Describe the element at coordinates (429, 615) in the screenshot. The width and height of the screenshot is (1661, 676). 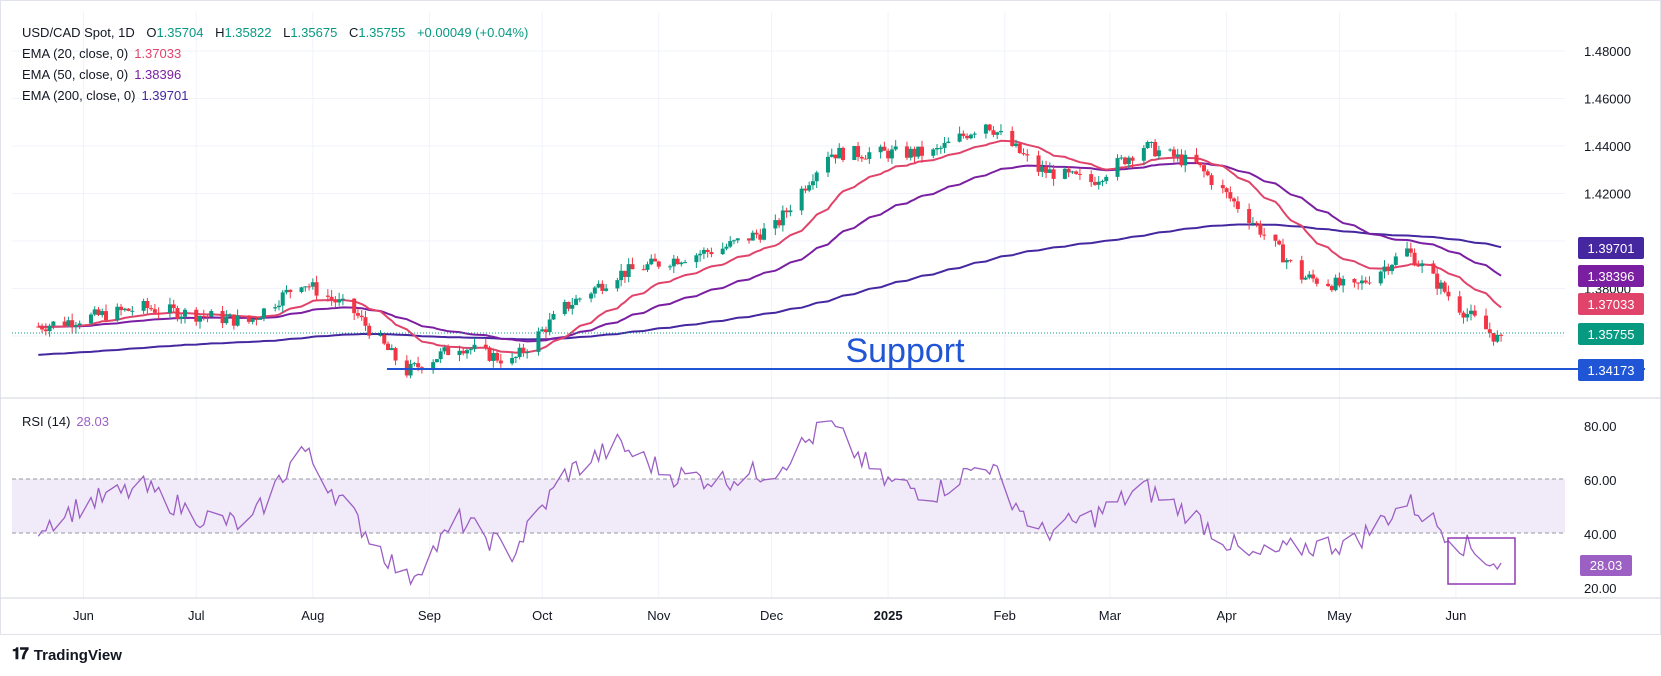
I see `time-tick-label: Sep` at that location.